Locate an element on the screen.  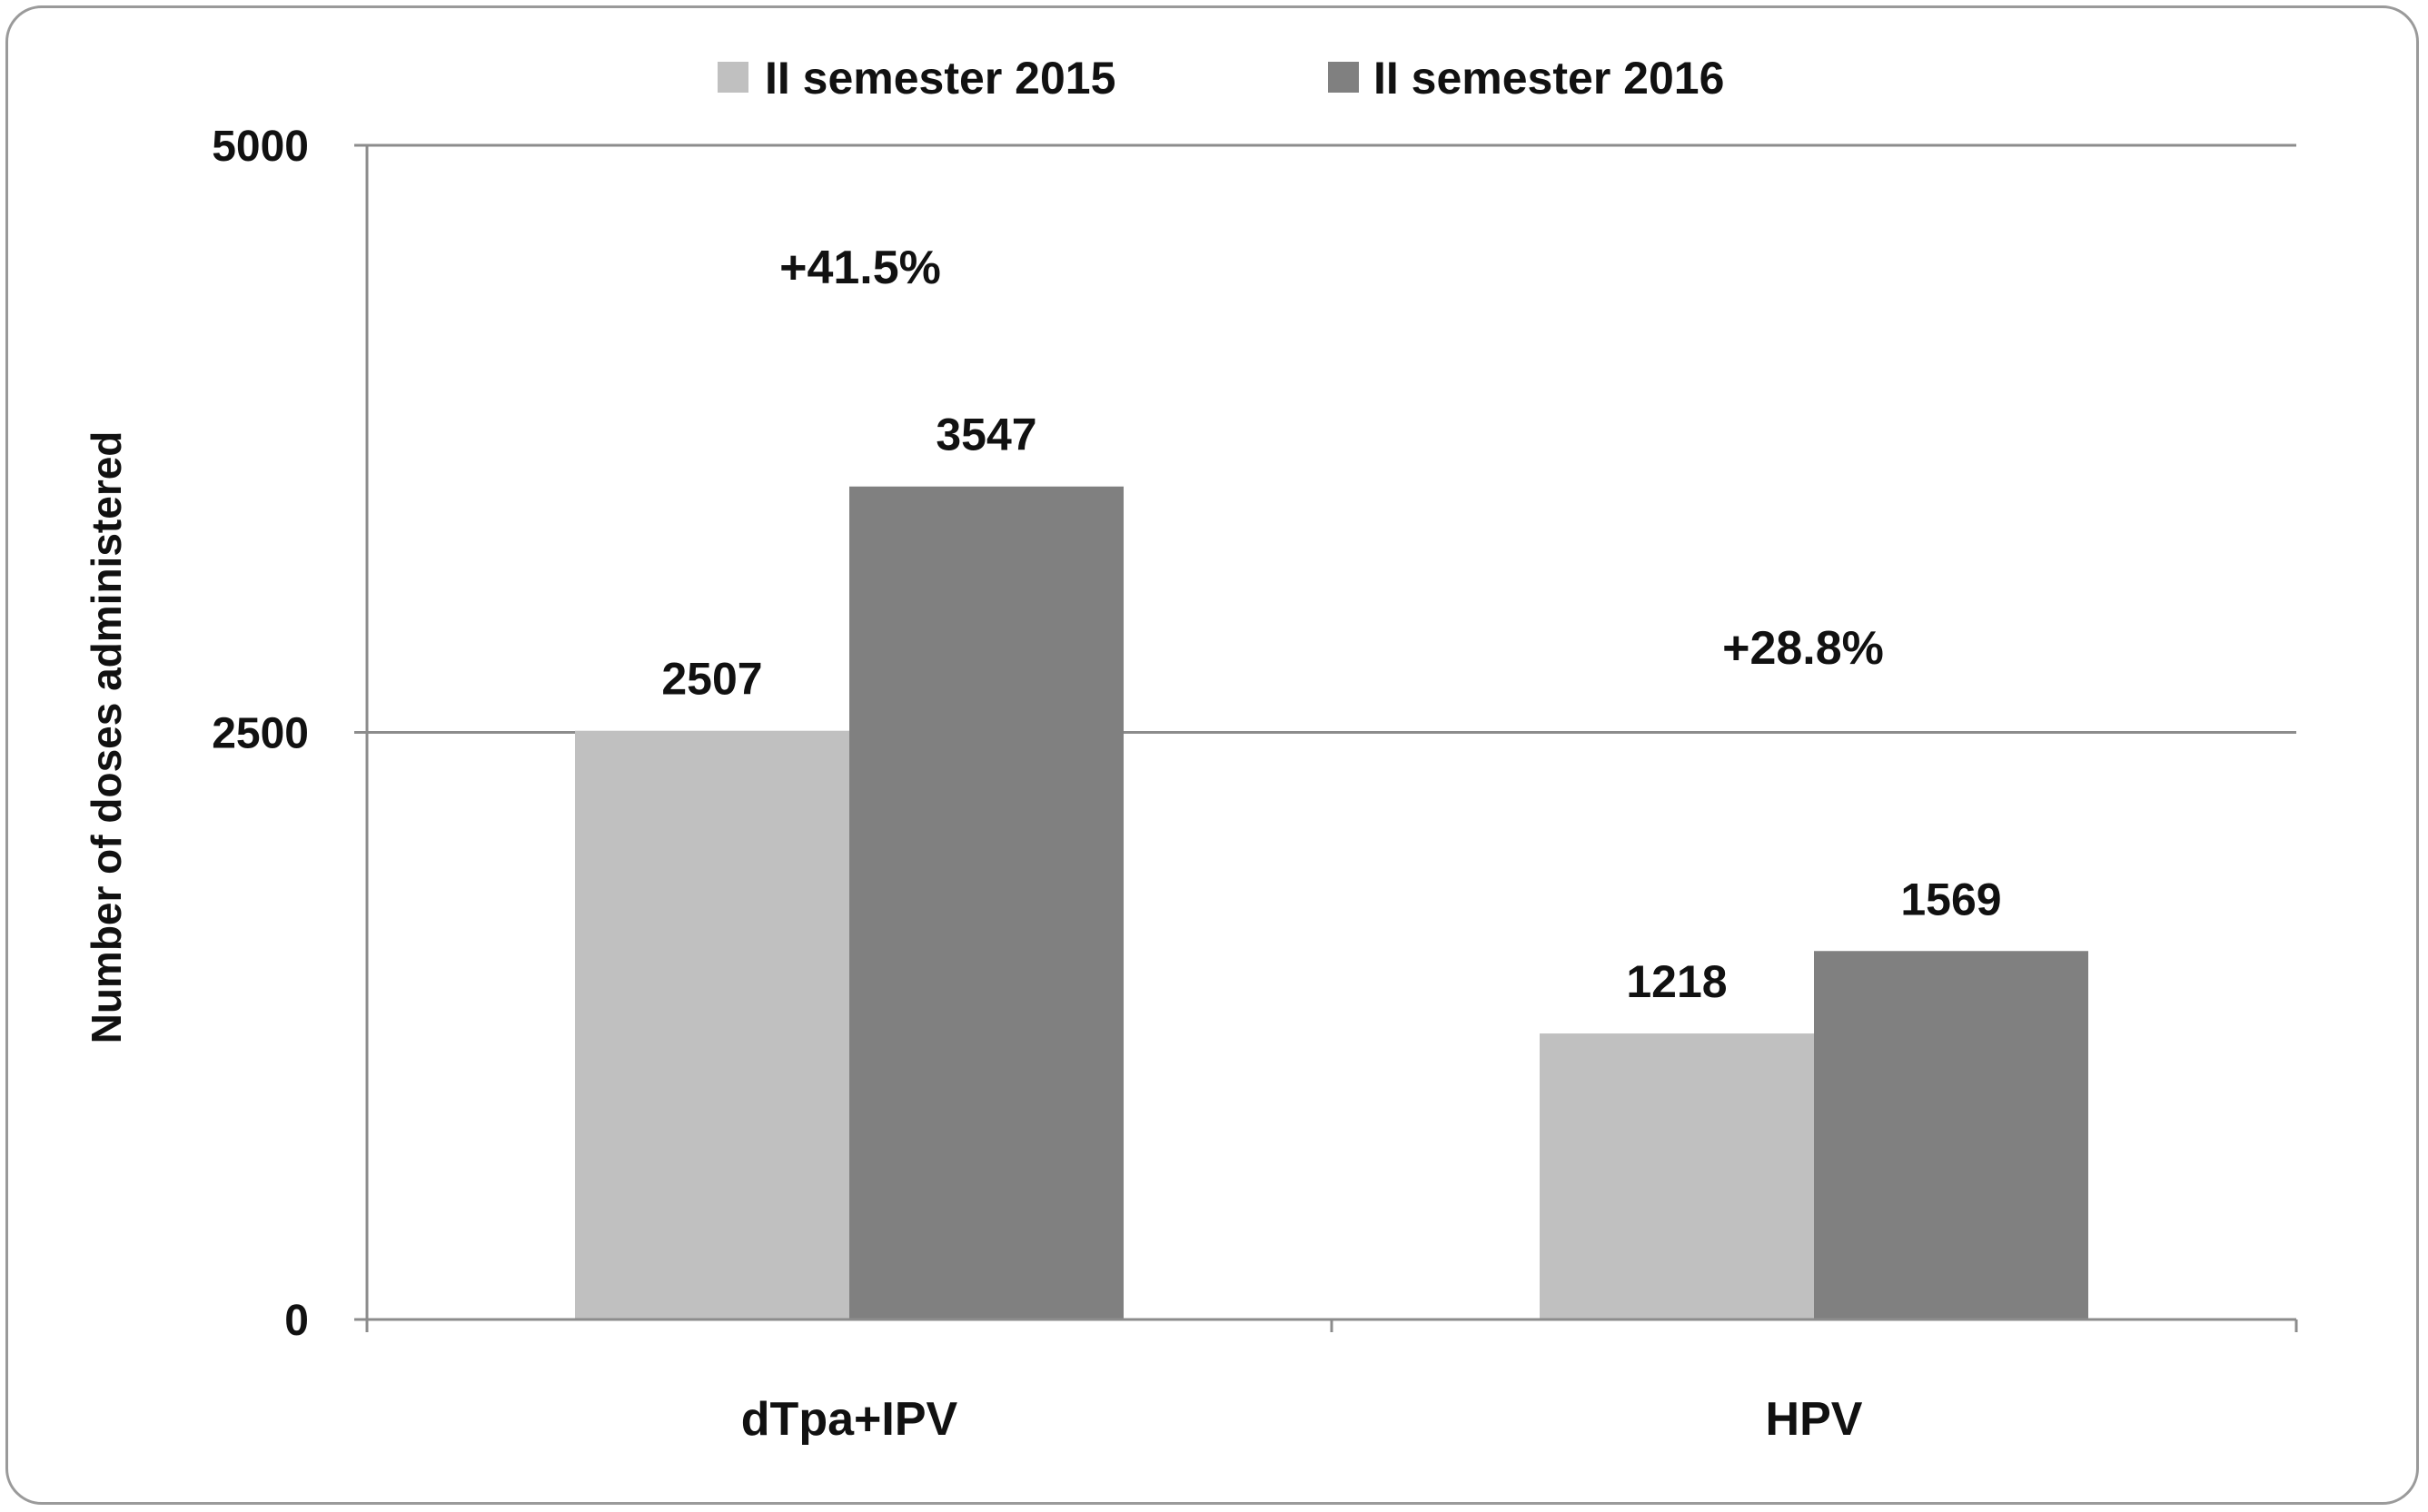
data-label-HPV-II semester 2016: 1569 is located at coordinates (1950, 899).